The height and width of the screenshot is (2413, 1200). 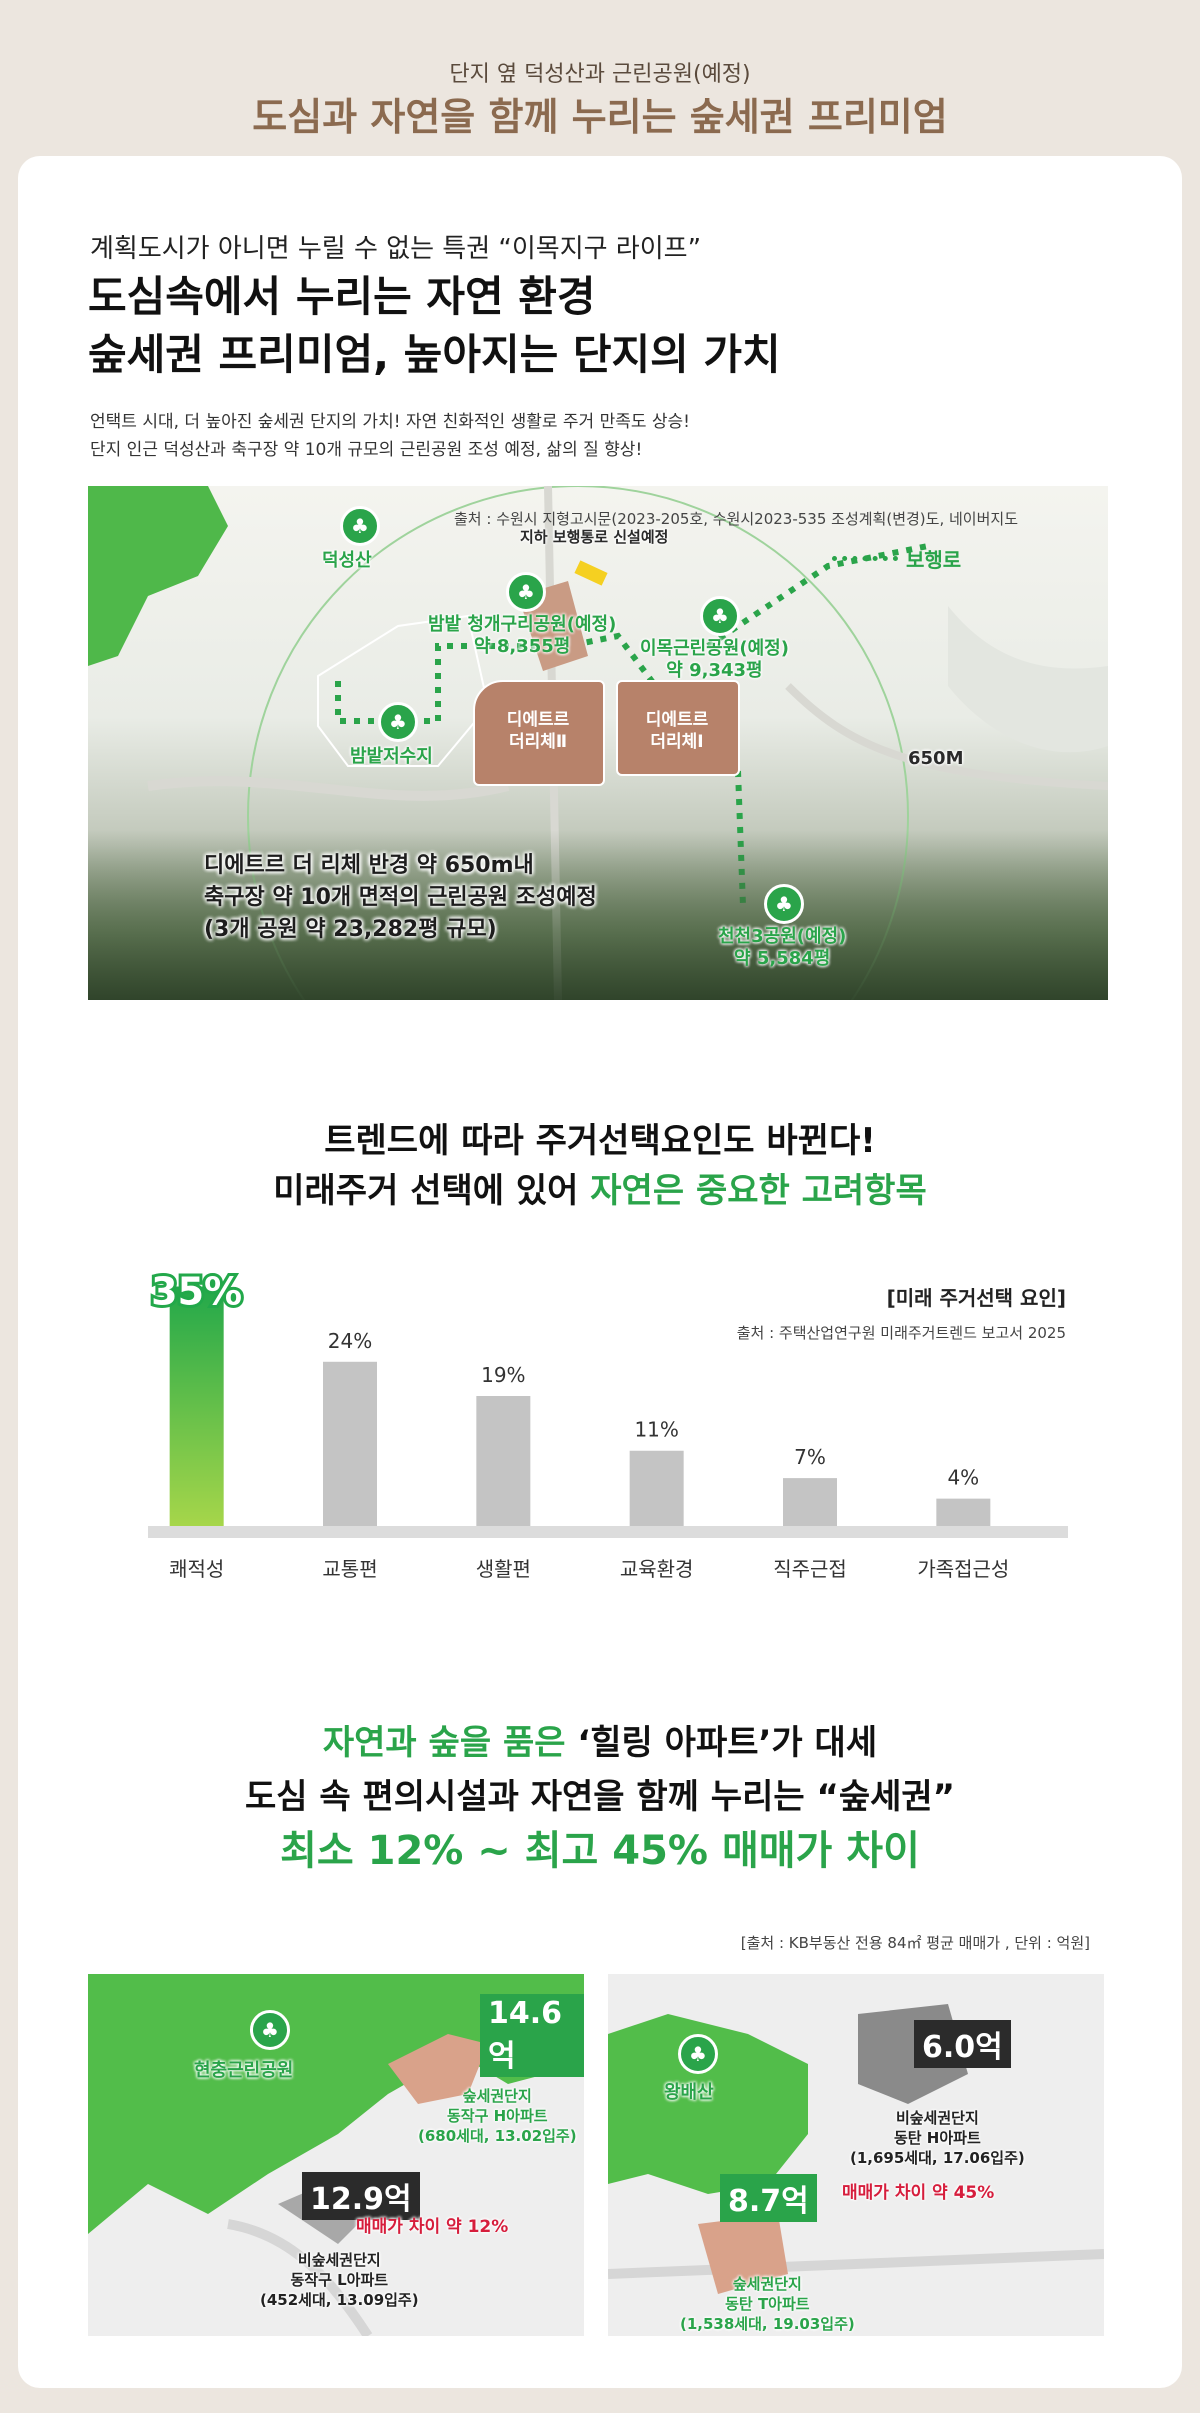 What do you see at coordinates (503, 1569) in the screenshot?
I see `category-label: 생활편` at bounding box center [503, 1569].